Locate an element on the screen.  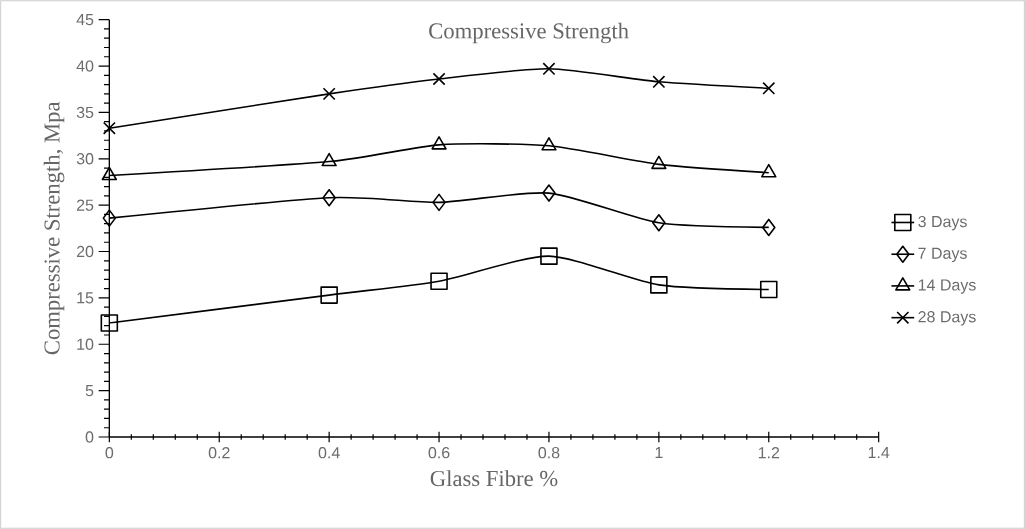
legend-label: 14 Days is located at coordinates (947, 286).